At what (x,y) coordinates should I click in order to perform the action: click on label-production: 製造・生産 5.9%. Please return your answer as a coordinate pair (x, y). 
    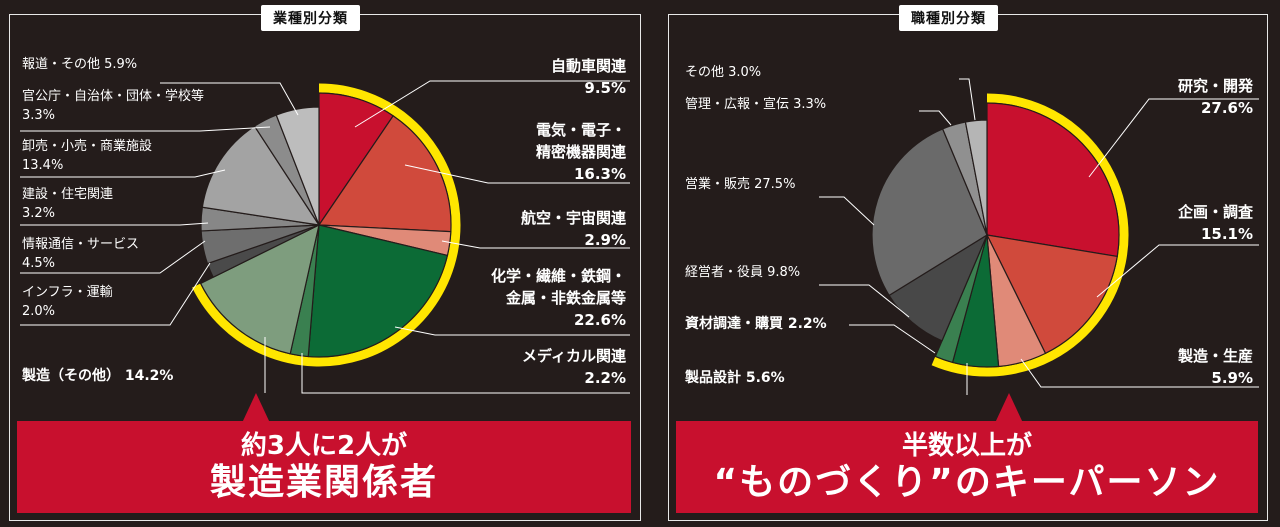
    Looking at the image, I should click on (1215, 367).